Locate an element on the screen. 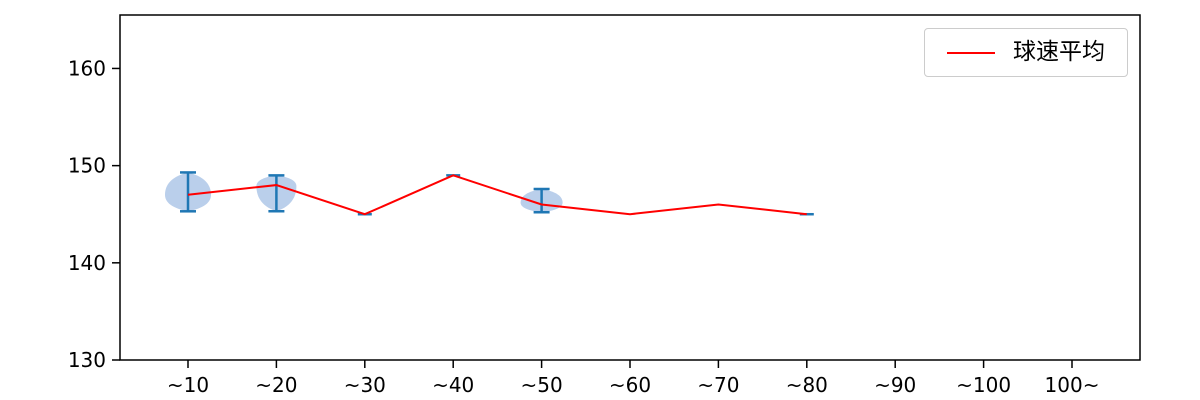 This screenshot has width=1200, height=400. x-tick-label: ~80 is located at coordinates (807, 385).